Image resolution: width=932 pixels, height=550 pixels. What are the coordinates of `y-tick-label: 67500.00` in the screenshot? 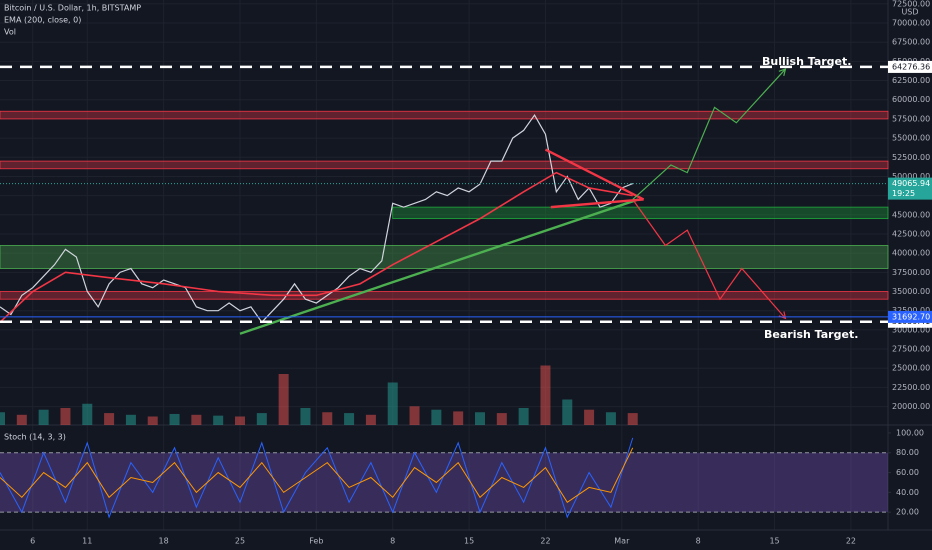 It's located at (911, 42).